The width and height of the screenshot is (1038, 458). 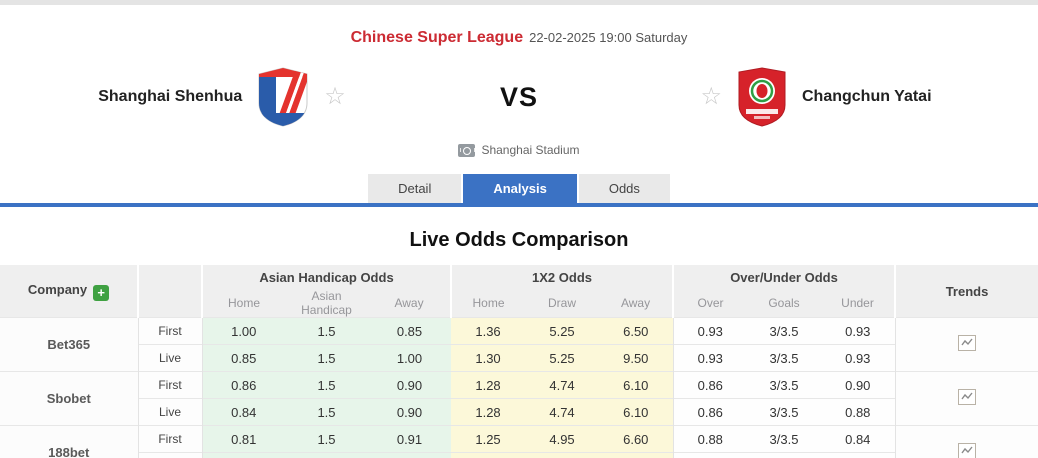 I want to click on tab-analysis: Analysis, so click(x=520, y=188).